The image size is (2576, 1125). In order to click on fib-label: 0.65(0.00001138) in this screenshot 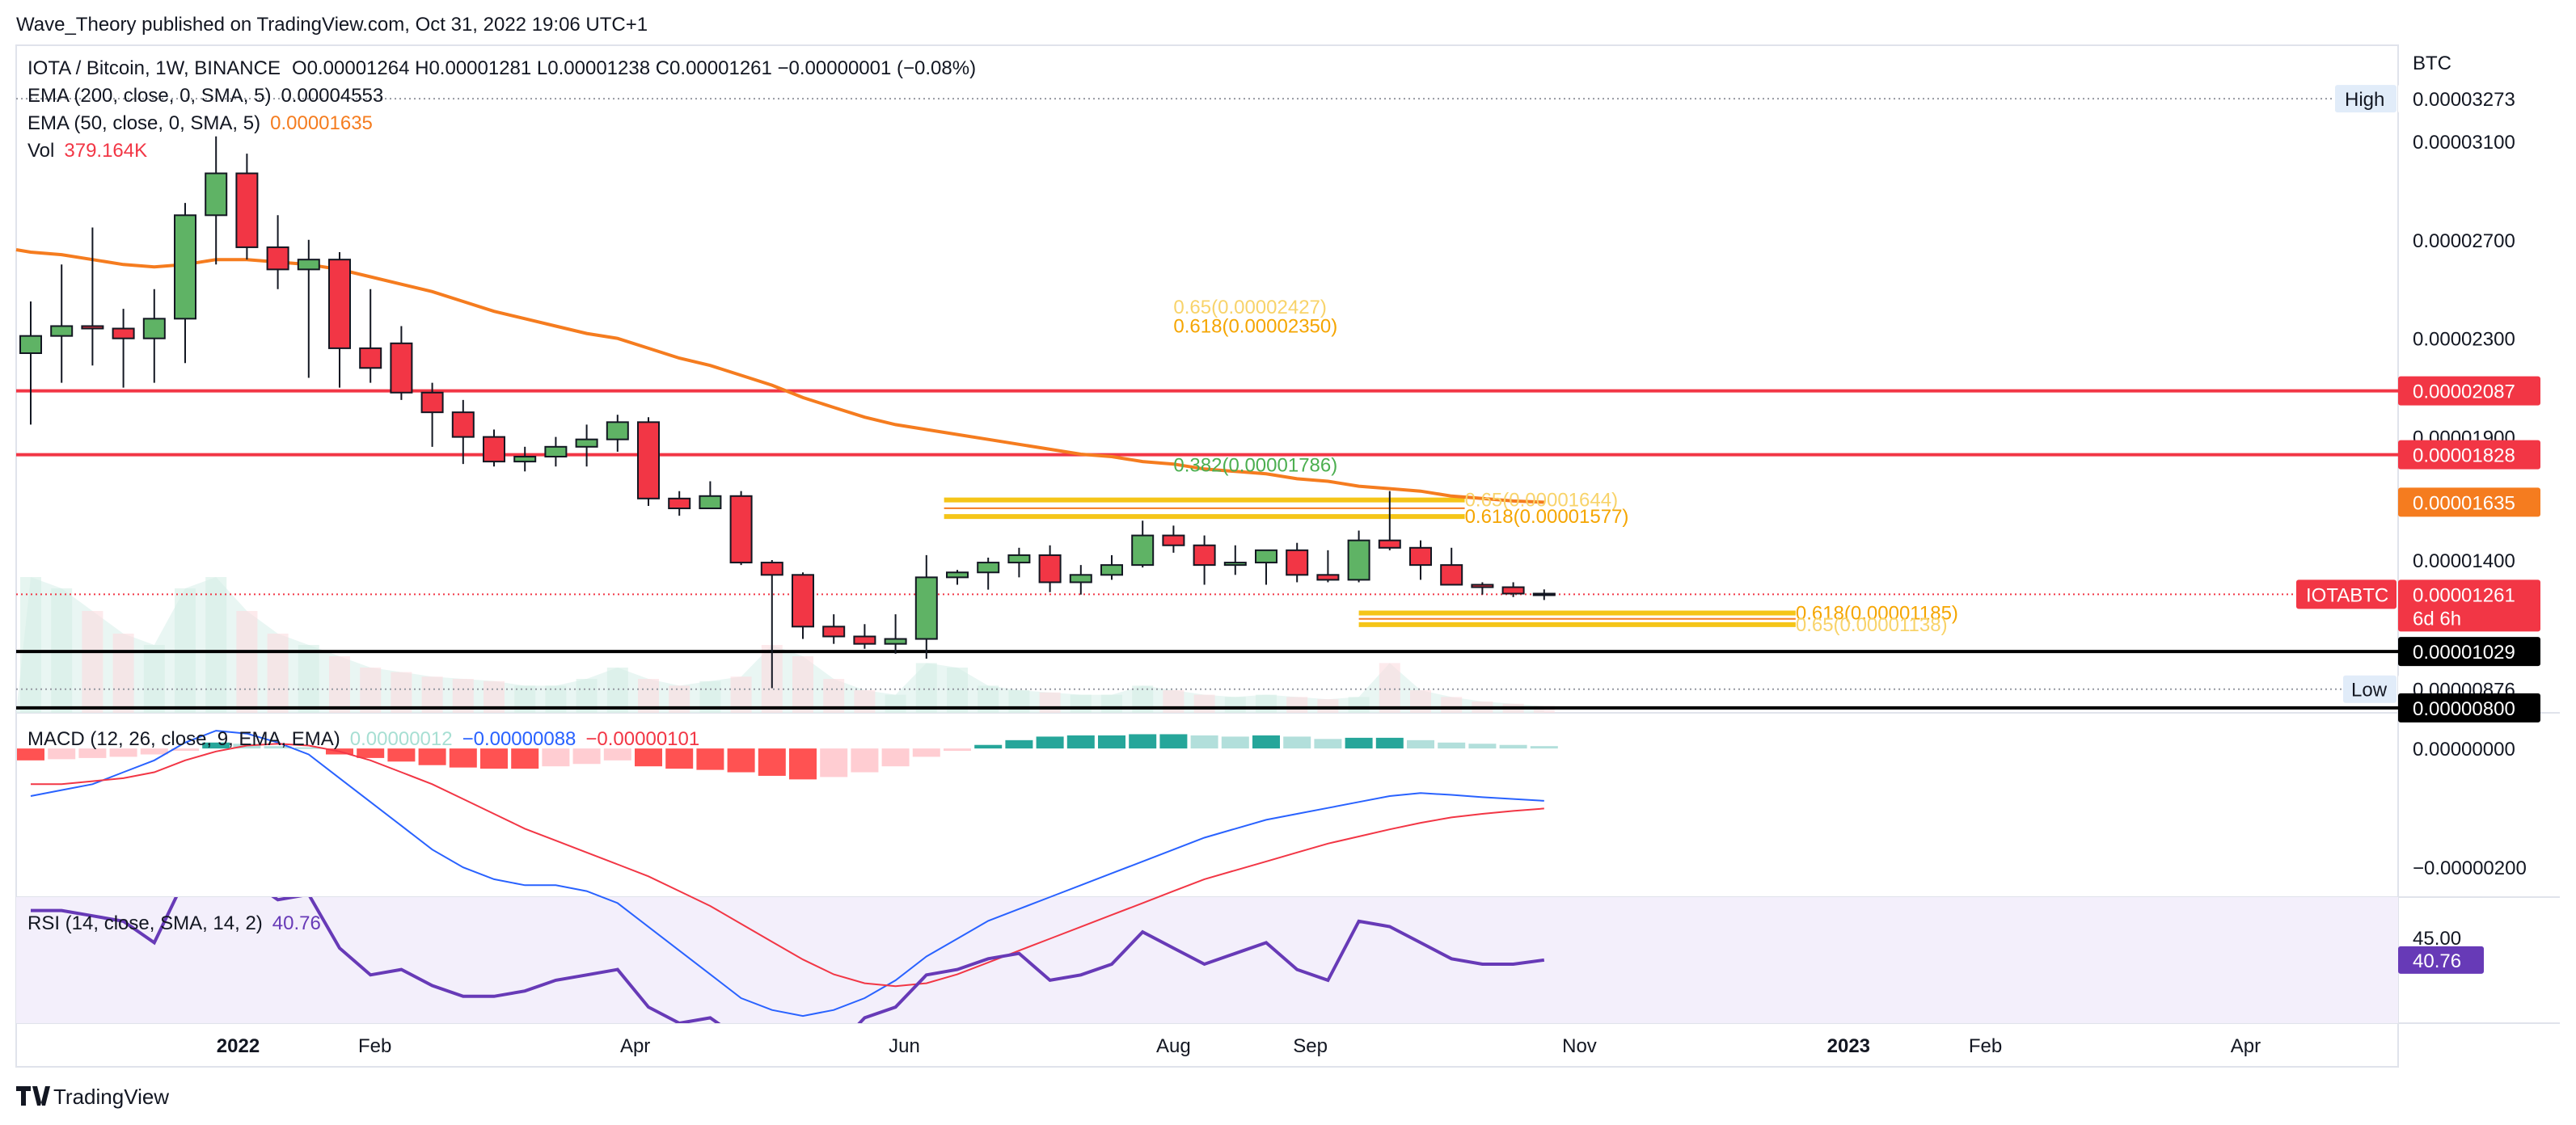, I will do `click(1872, 625)`.